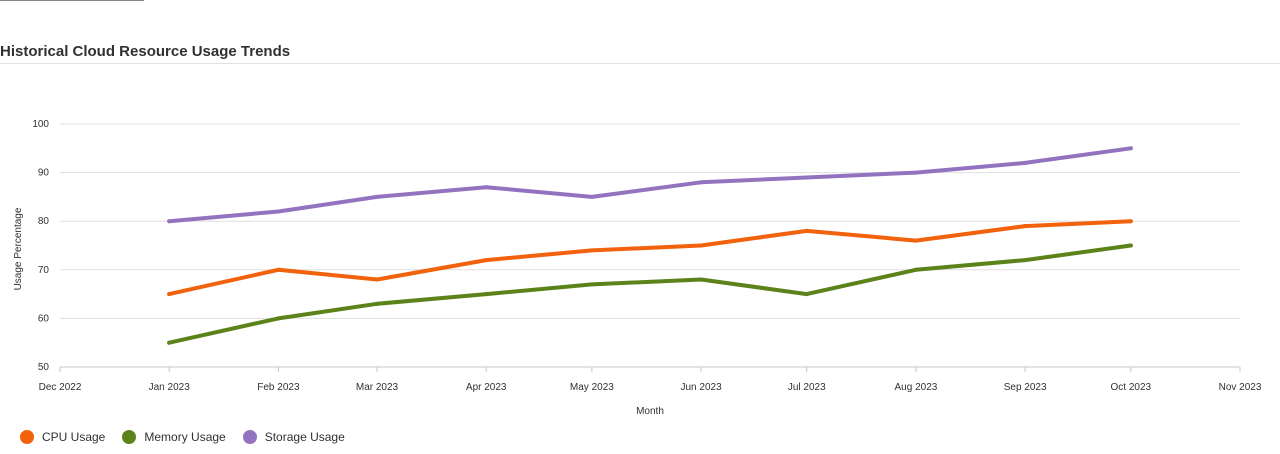 This screenshot has height=454, width=1280. What do you see at coordinates (74, 437) in the screenshot?
I see `legend-label: CPU Usage` at bounding box center [74, 437].